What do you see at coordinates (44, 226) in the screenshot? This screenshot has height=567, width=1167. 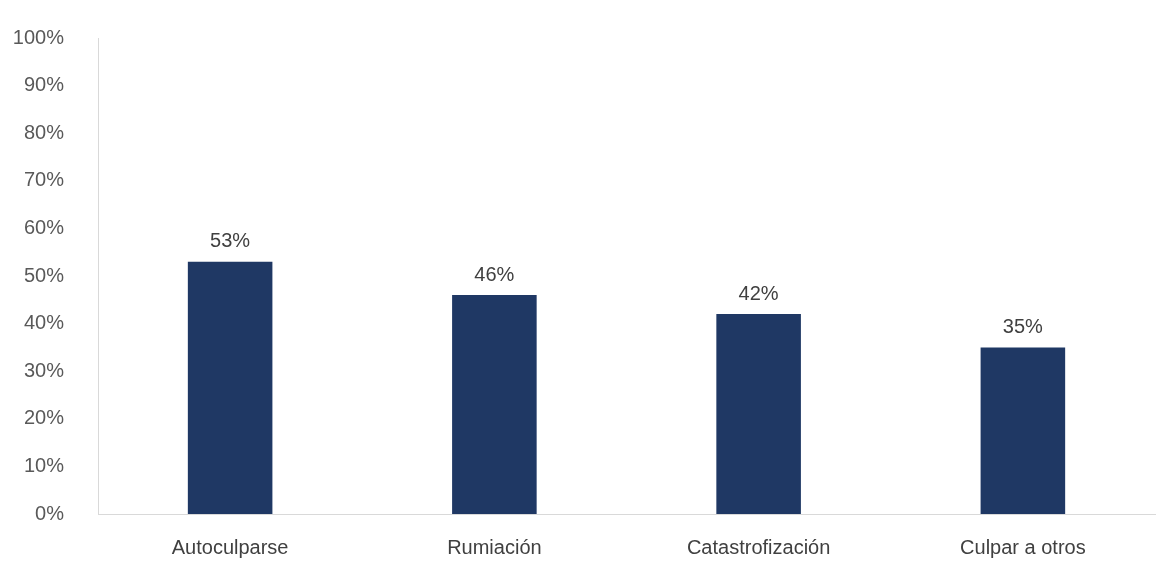 I see `y-tick-label: 60%` at bounding box center [44, 226].